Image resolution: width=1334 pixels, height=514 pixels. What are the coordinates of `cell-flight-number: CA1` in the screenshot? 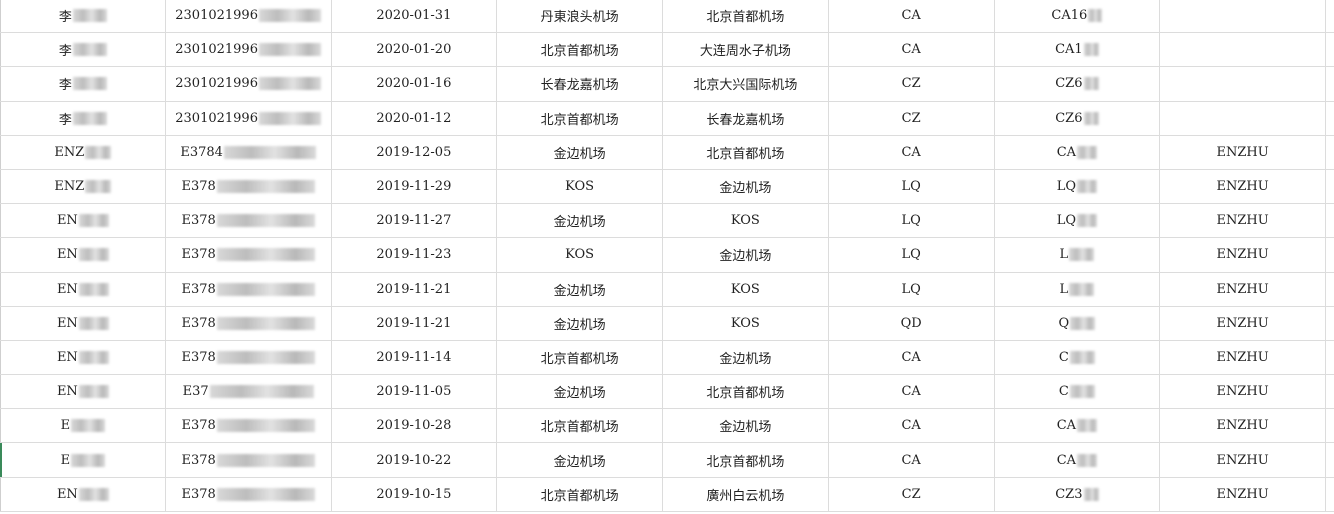 It's located at (1078, 50).